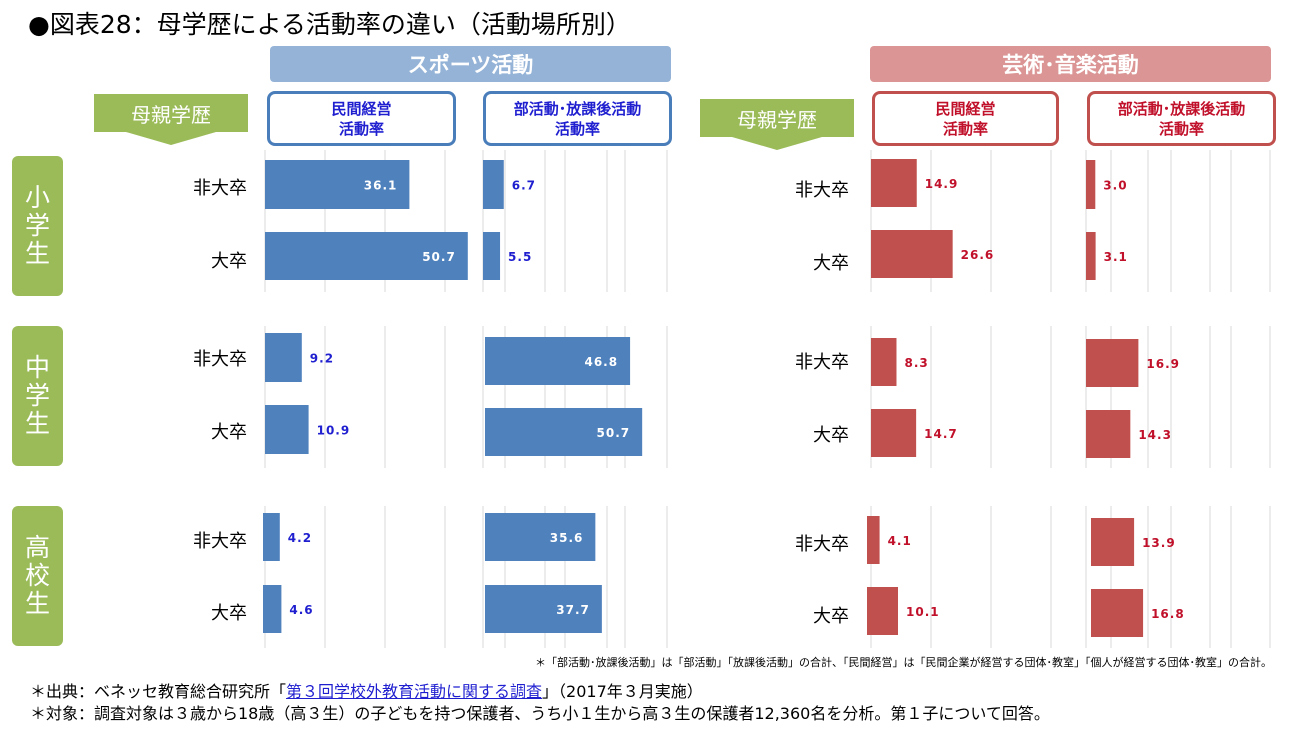 This screenshot has height=732, width=1294. Describe the element at coordinates (1155, 435) in the screenshot. I see `data-label: 14.3` at that location.